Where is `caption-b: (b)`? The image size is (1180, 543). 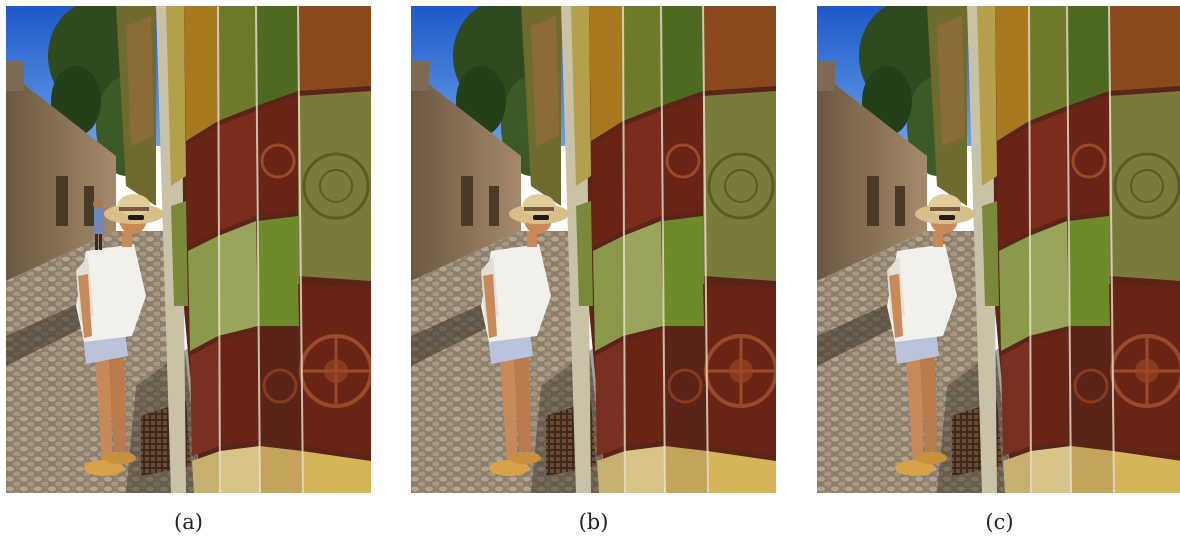
caption-b: (b) is located at coordinates (593, 522).